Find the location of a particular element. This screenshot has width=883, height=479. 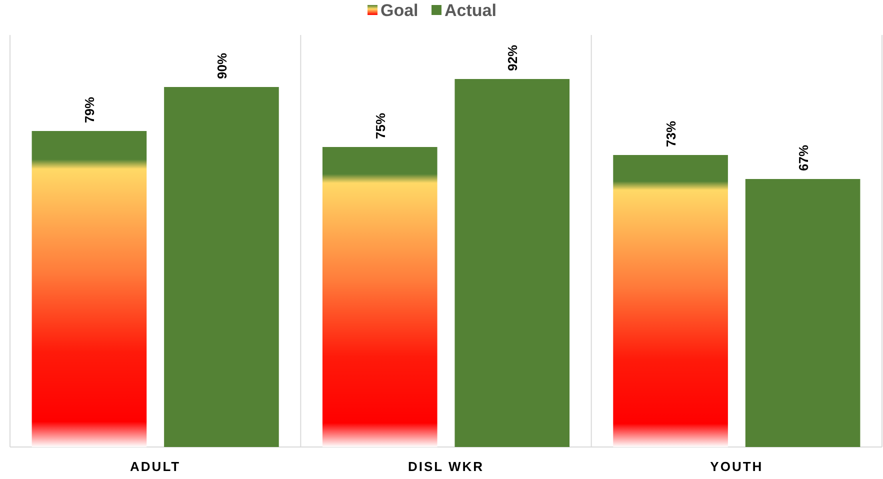

data-label: 92% is located at coordinates (512, 57).